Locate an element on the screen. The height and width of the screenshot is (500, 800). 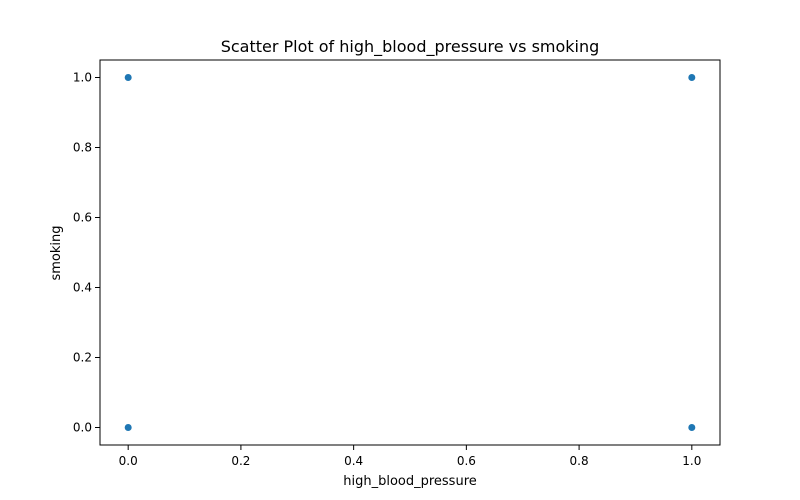
x-axis-label: high_blood_pressure is located at coordinates (410, 481).